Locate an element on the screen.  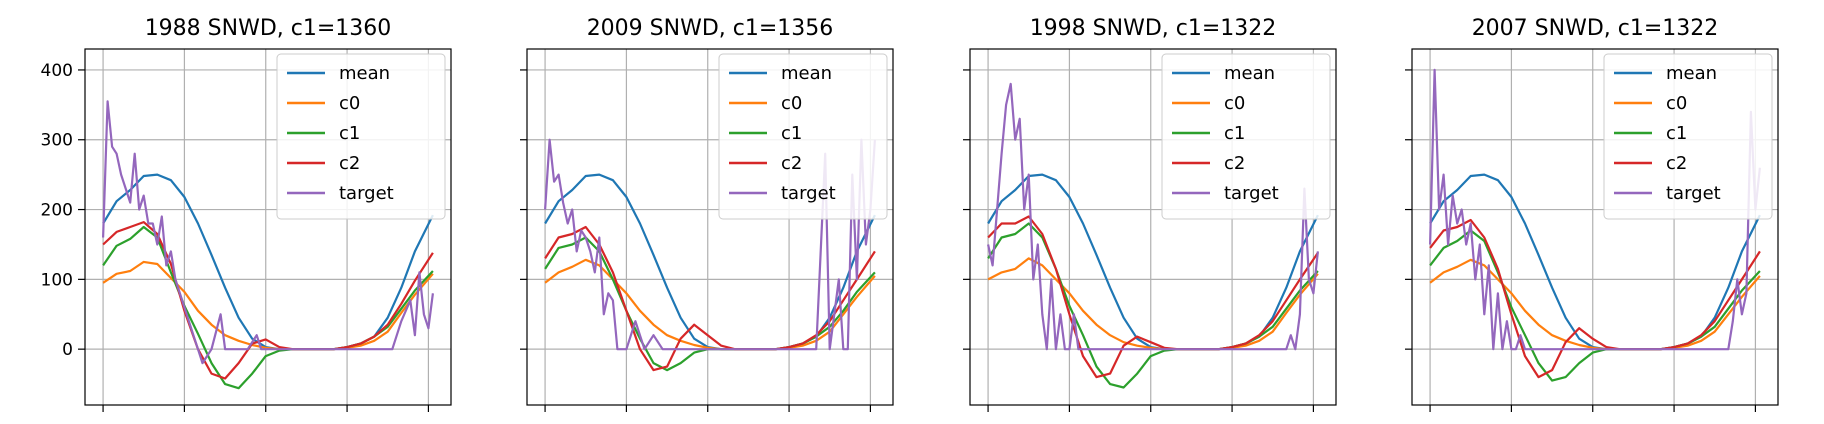
panel-title: 1998 SNWD, c1=1322 is located at coordinates (1153, 28).